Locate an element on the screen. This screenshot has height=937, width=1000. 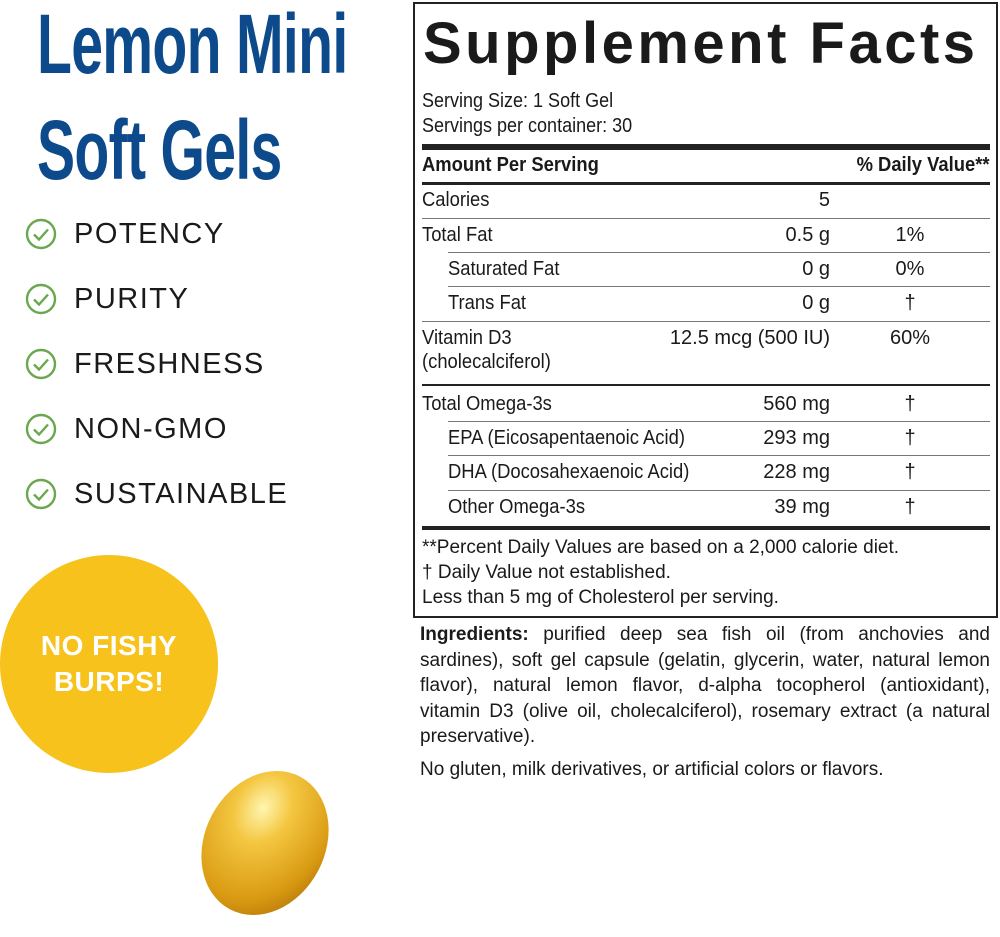
nutrient-name: Calories is located at coordinates (456, 200).